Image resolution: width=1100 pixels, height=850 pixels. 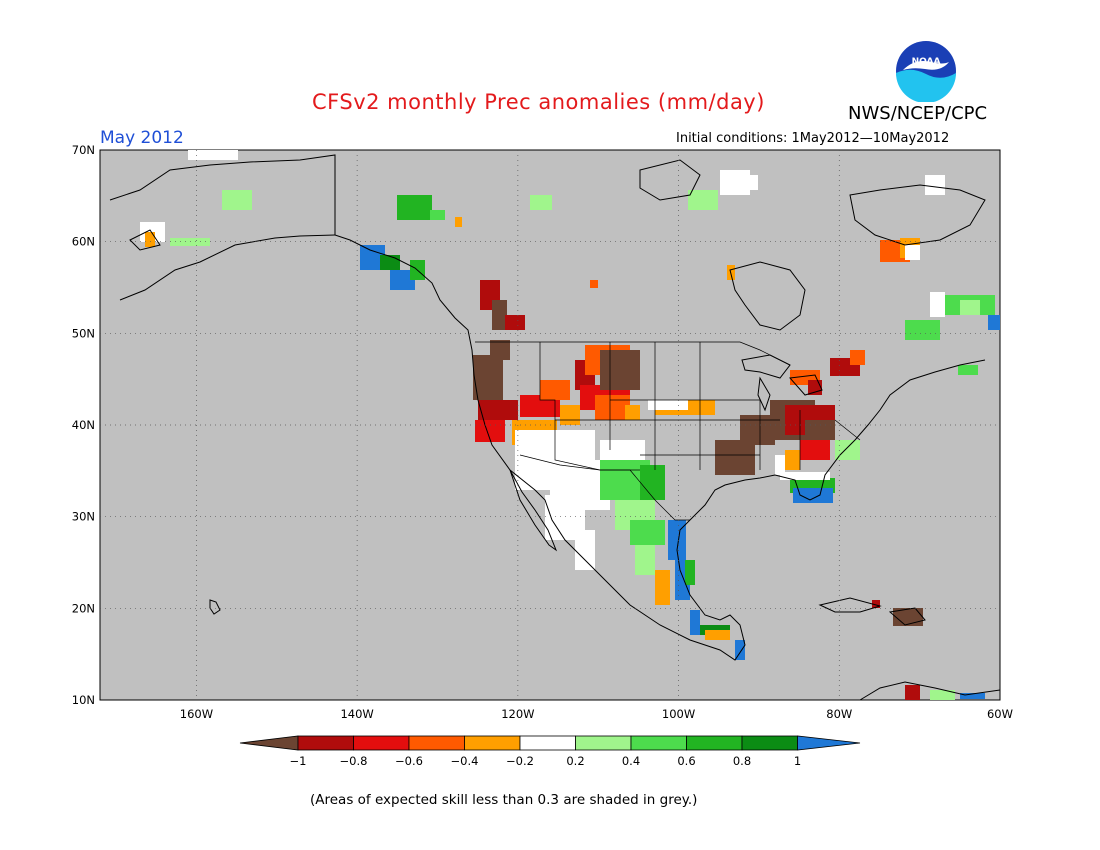 I want to click on political-borders, so click(x=668, y=431).